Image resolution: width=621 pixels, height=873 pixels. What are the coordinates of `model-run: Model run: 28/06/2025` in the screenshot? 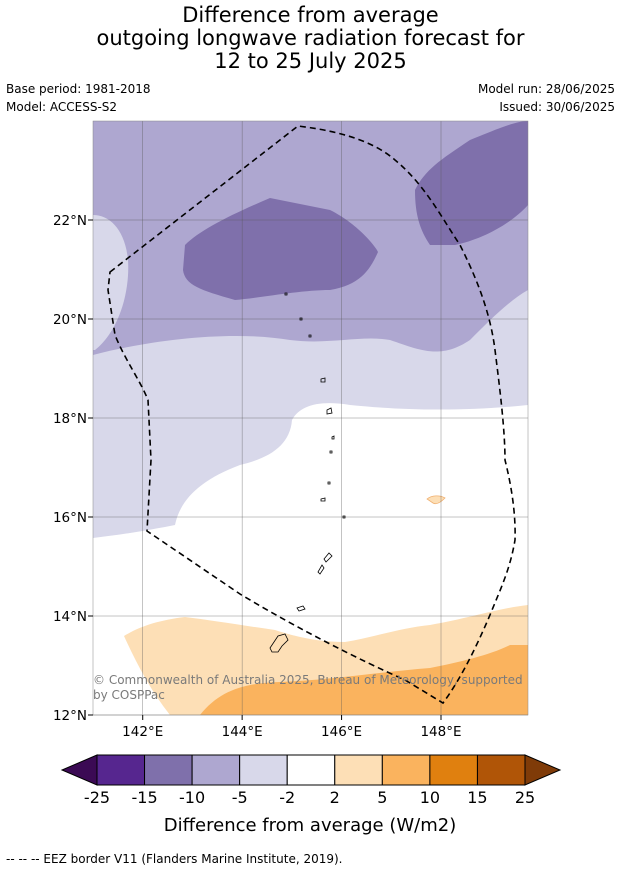 It's located at (546, 89).